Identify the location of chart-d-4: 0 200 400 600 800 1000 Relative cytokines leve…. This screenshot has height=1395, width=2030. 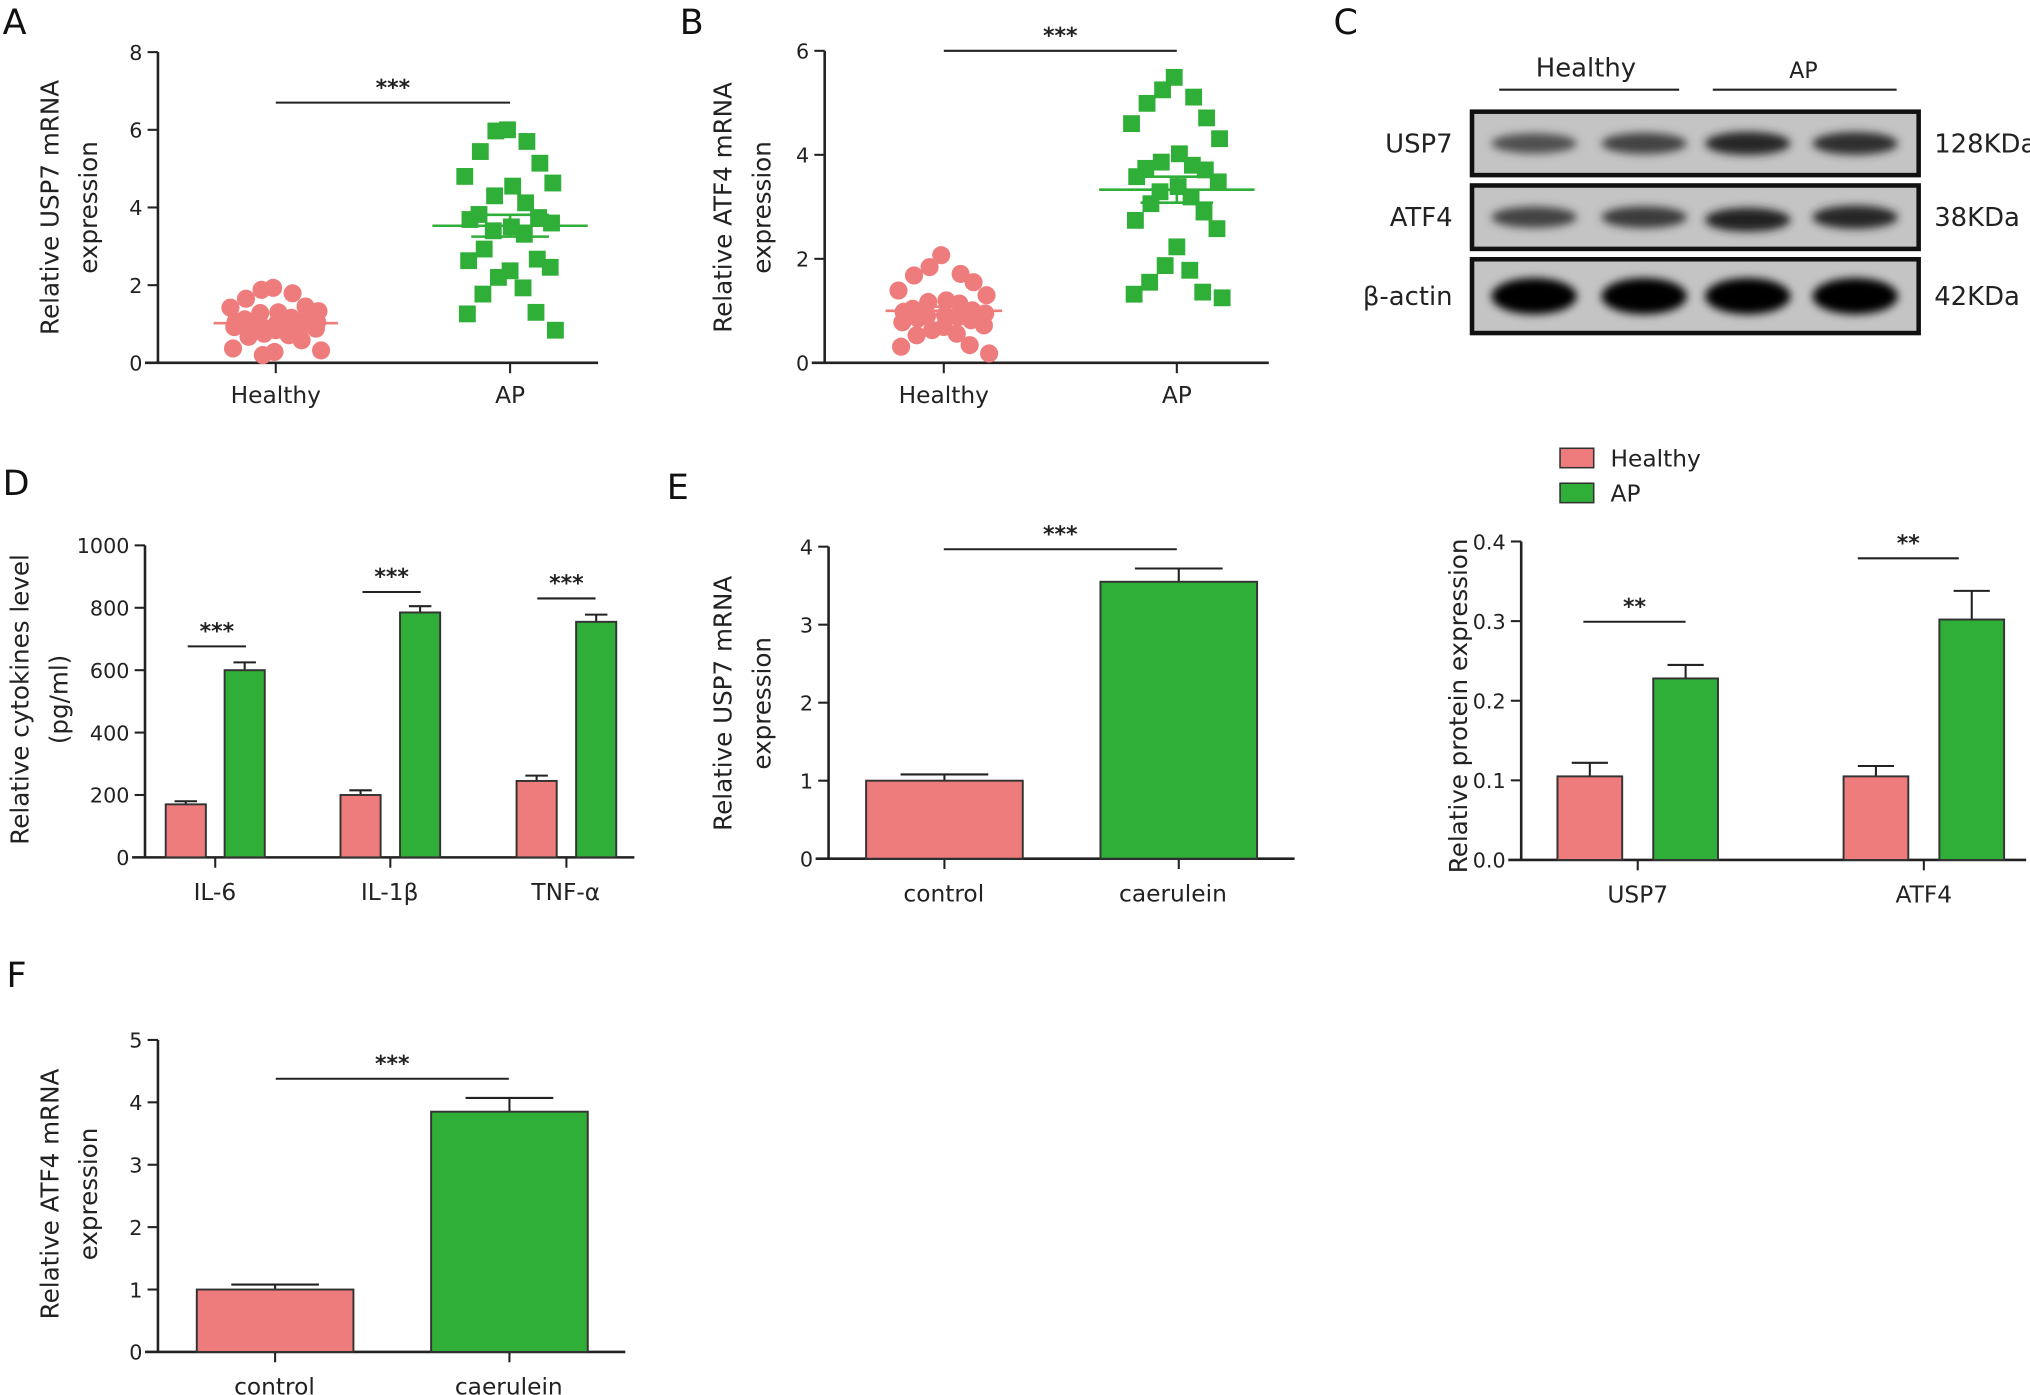
(320, 720).